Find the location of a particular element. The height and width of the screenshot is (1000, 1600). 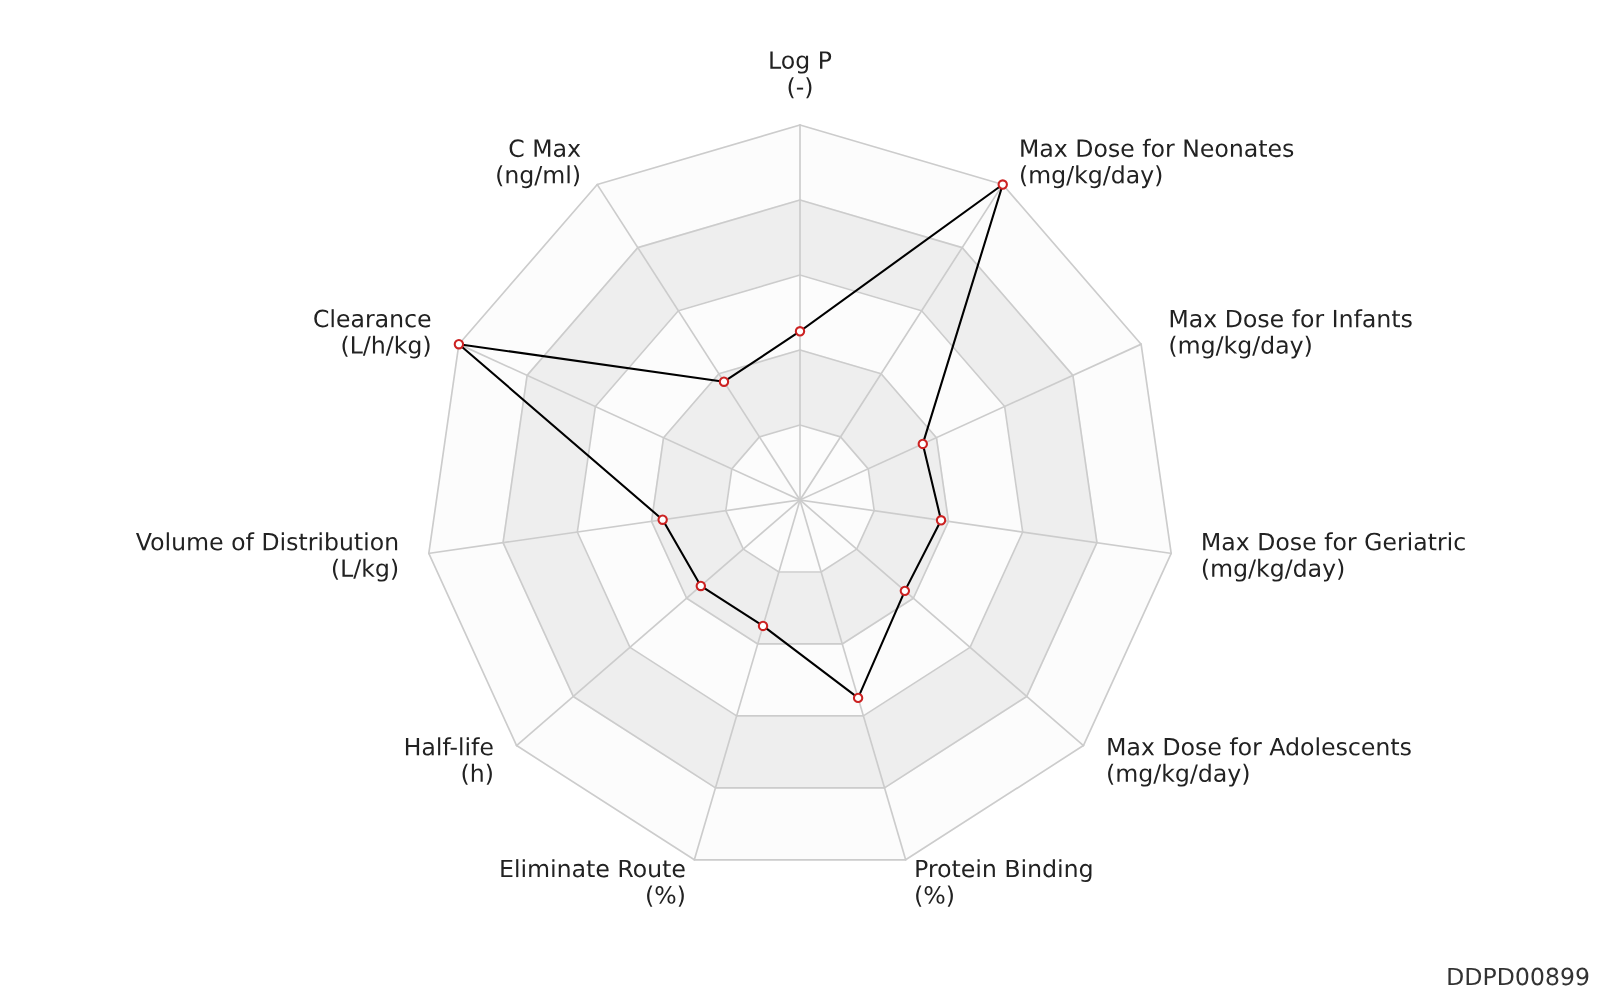

spoke-label: Eliminate Route (%) is located at coordinates (593, 883).